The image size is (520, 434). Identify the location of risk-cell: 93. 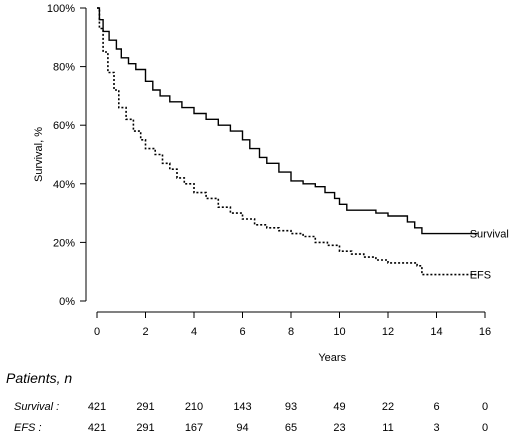
(291, 407).